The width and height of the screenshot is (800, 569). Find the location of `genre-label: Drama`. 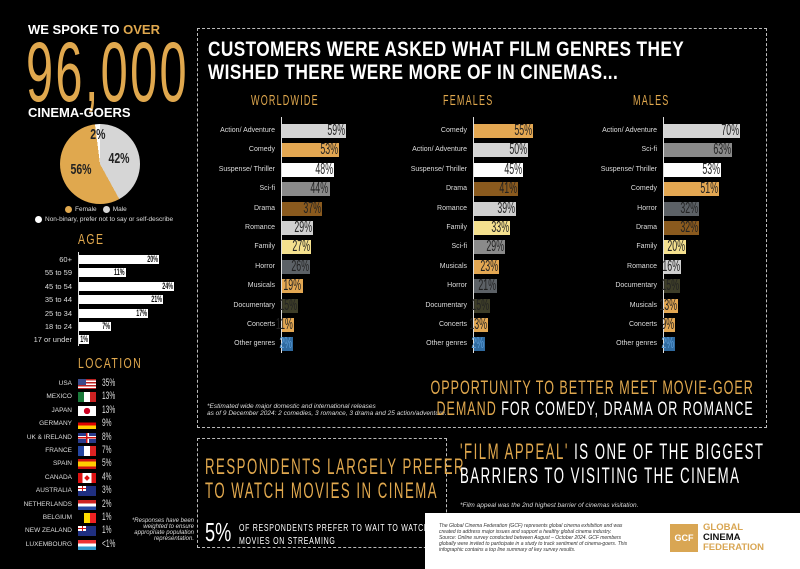

genre-label: Drama is located at coordinates (646, 227).